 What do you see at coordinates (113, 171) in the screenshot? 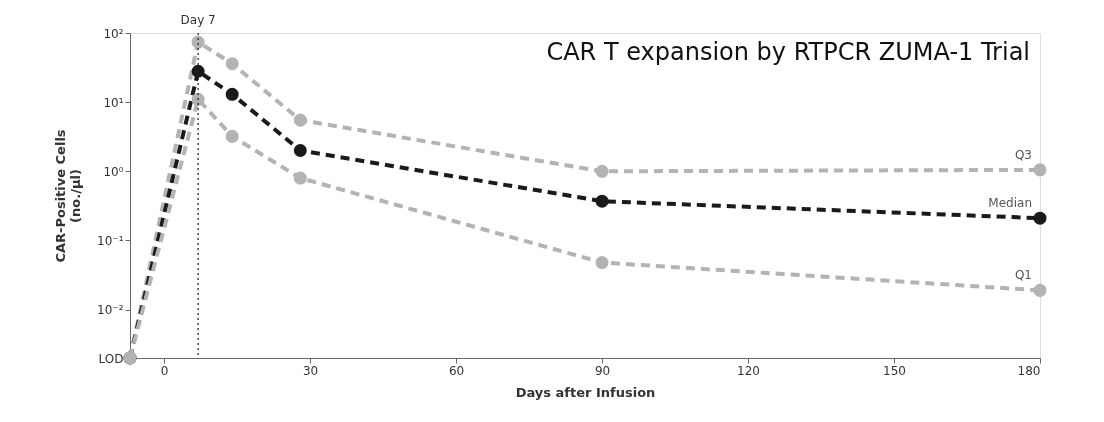
I see `y-tick-label: 10⁰` at bounding box center [113, 171].